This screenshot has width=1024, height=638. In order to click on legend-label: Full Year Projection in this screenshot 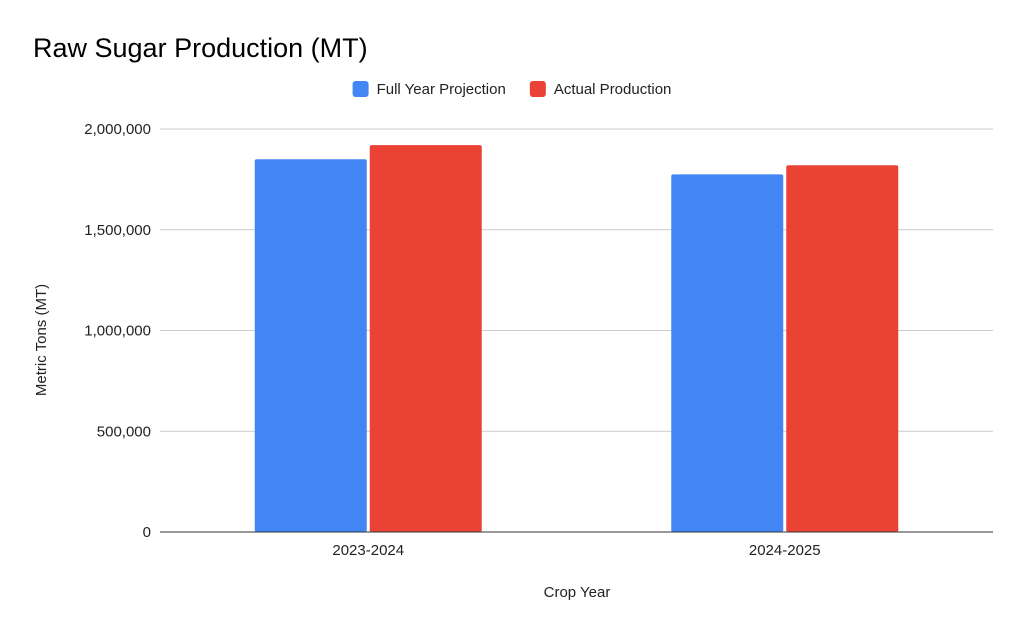, I will do `click(441, 89)`.